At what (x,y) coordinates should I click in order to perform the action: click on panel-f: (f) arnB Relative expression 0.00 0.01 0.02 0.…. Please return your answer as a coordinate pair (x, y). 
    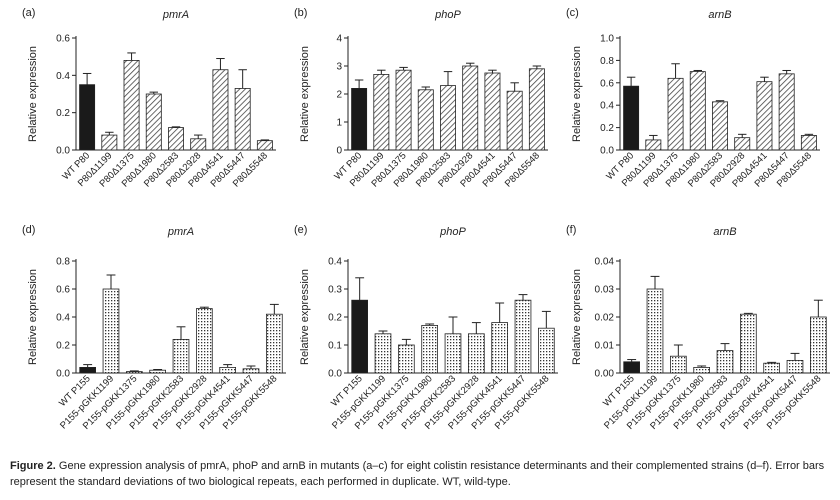
    Looking at the image, I should click on (698, 328).